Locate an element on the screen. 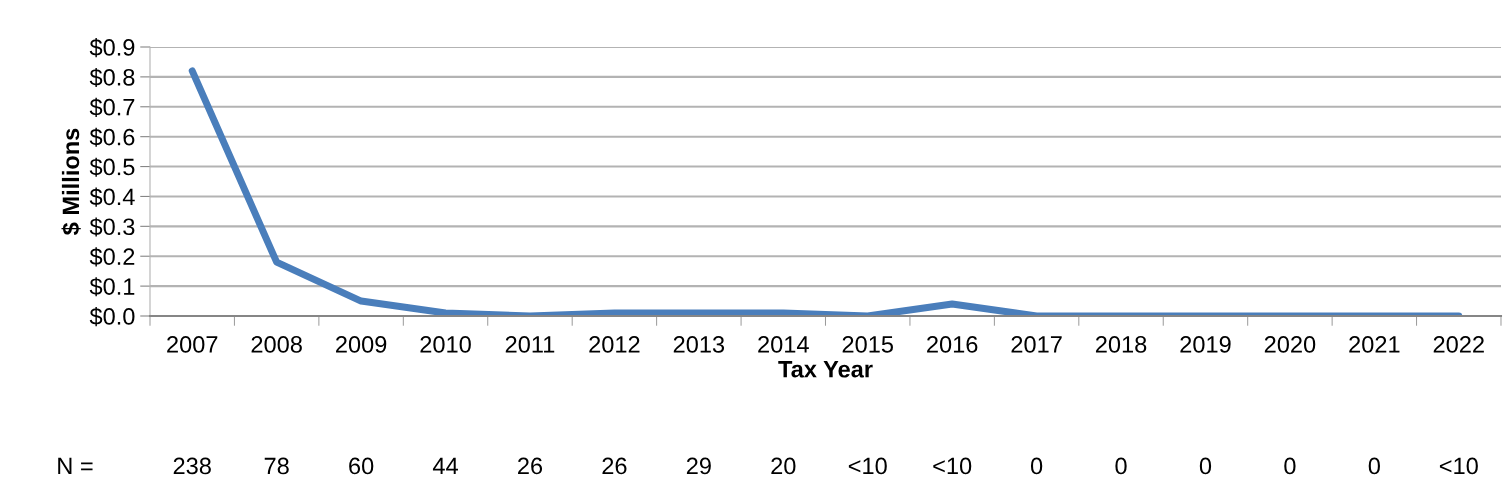 This screenshot has width=1503, height=488. x-axis-title: Tax Year is located at coordinates (825, 369).